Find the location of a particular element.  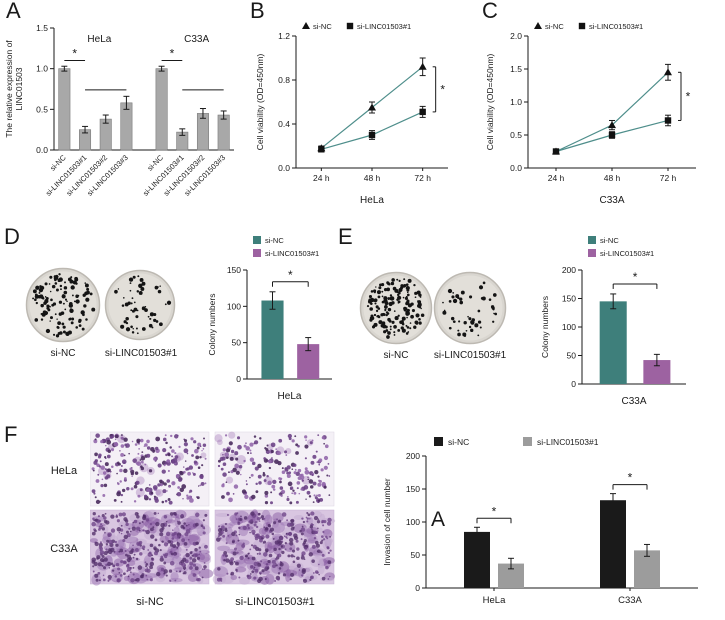

transwell-row-label-hela: HeLa is located at coordinates (64, 471).